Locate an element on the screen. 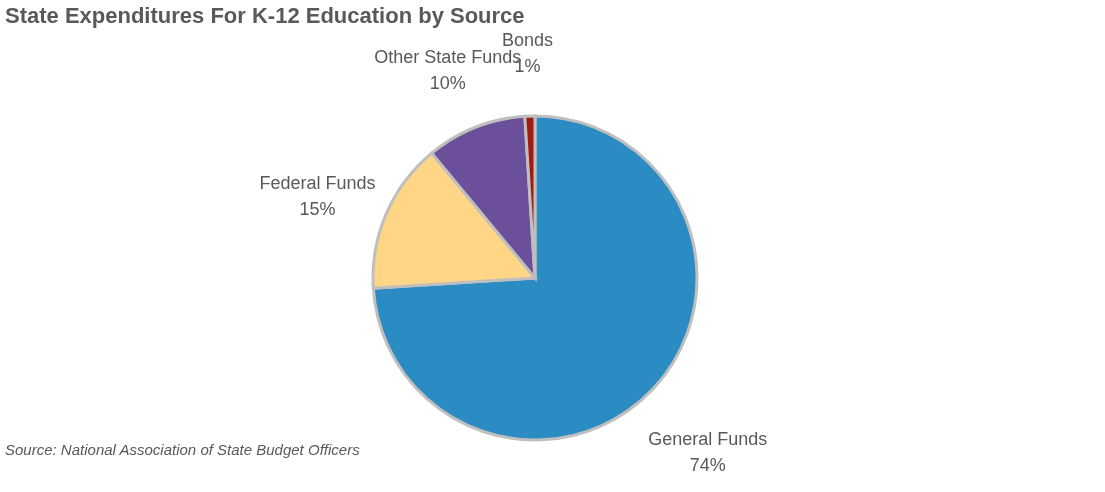  source-note: Source: National Association of State Budget Officers is located at coordinates (183, 449).